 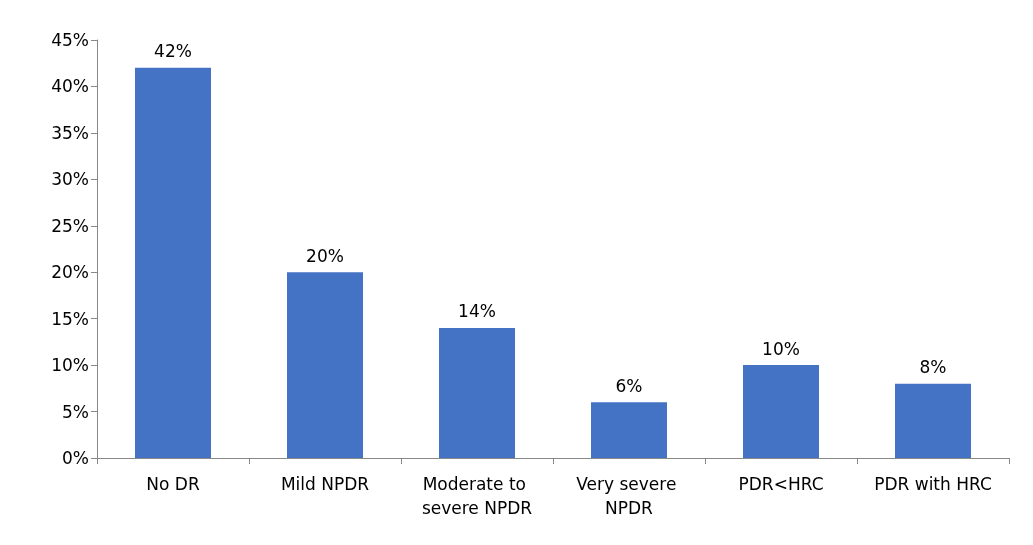 What do you see at coordinates (629, 385) in the screenshot?
I see `data-label: 6%` at bounding box center [629, 385].